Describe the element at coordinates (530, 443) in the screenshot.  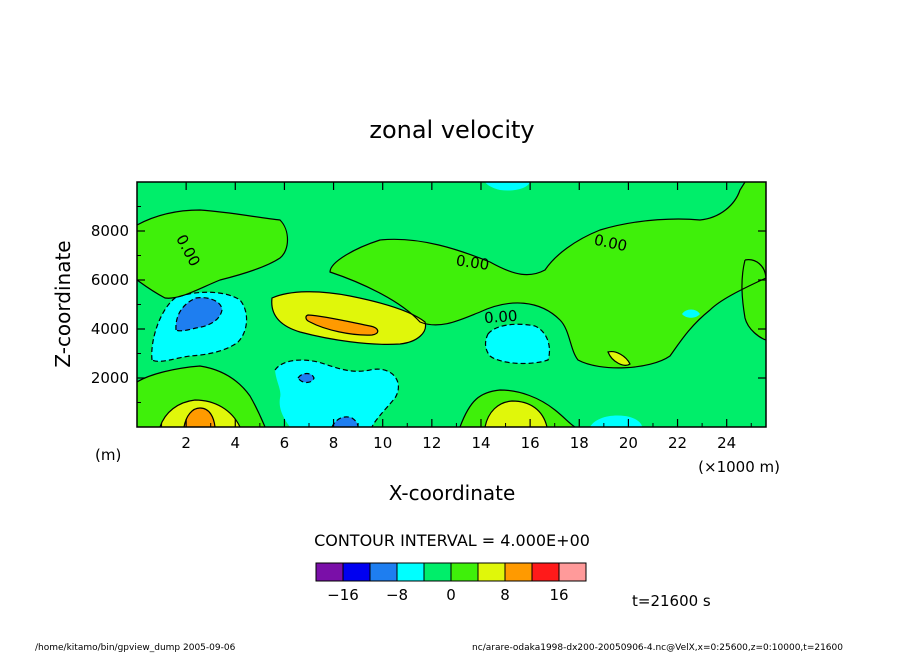
I see `x-tick-label: 16` at that location.